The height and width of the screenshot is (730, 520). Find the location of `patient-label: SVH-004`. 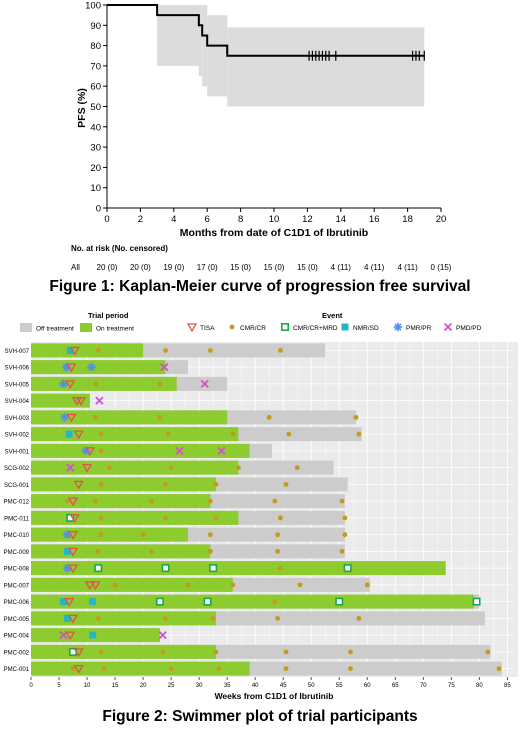

patient-label: SVH-004 is located at coordinates (17, 402).